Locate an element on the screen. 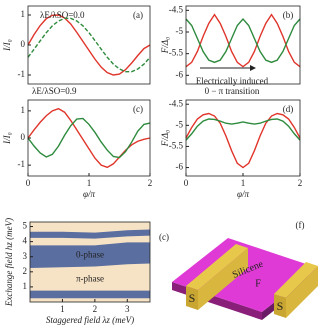  annotation: 0 − π transition is located at coordinates (232, 91).